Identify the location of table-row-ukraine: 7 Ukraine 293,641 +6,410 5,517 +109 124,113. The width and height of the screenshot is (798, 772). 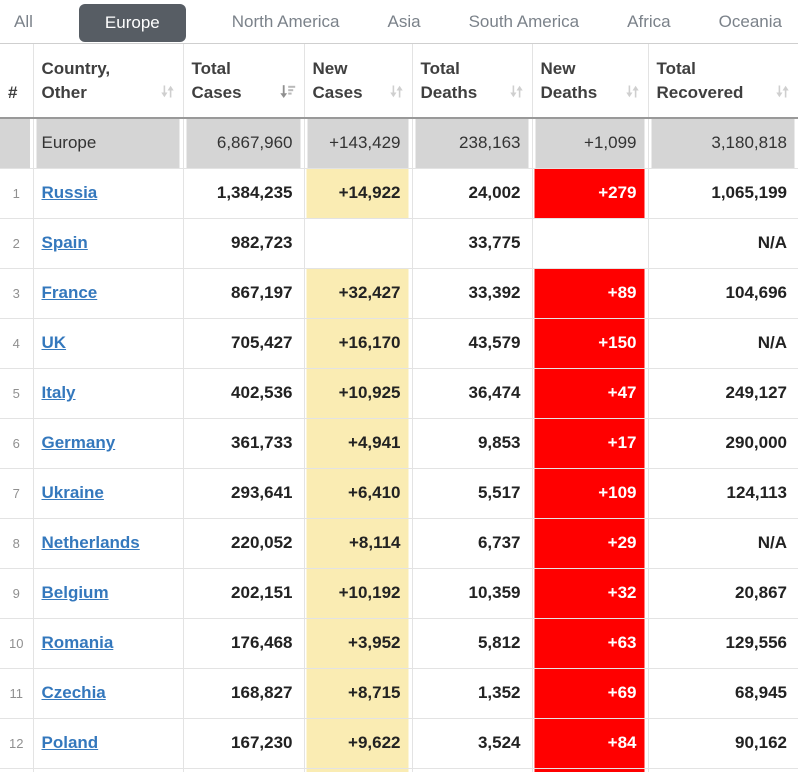
(399, 493).